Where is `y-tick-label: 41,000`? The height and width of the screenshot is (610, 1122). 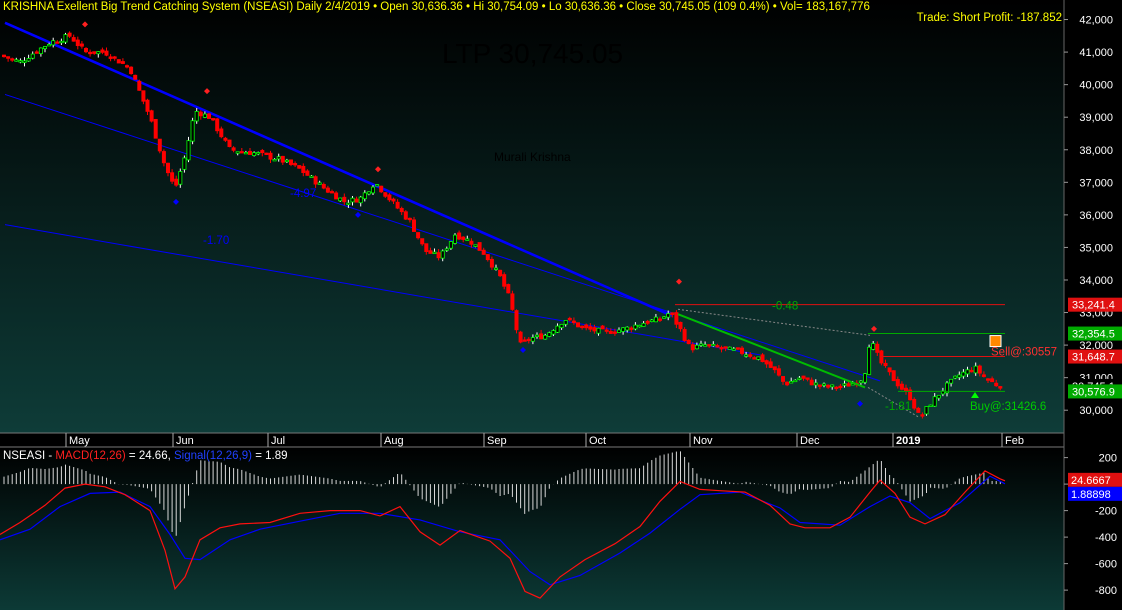
y-tick-label: 41,000 is located at coordinates (1096, 53).